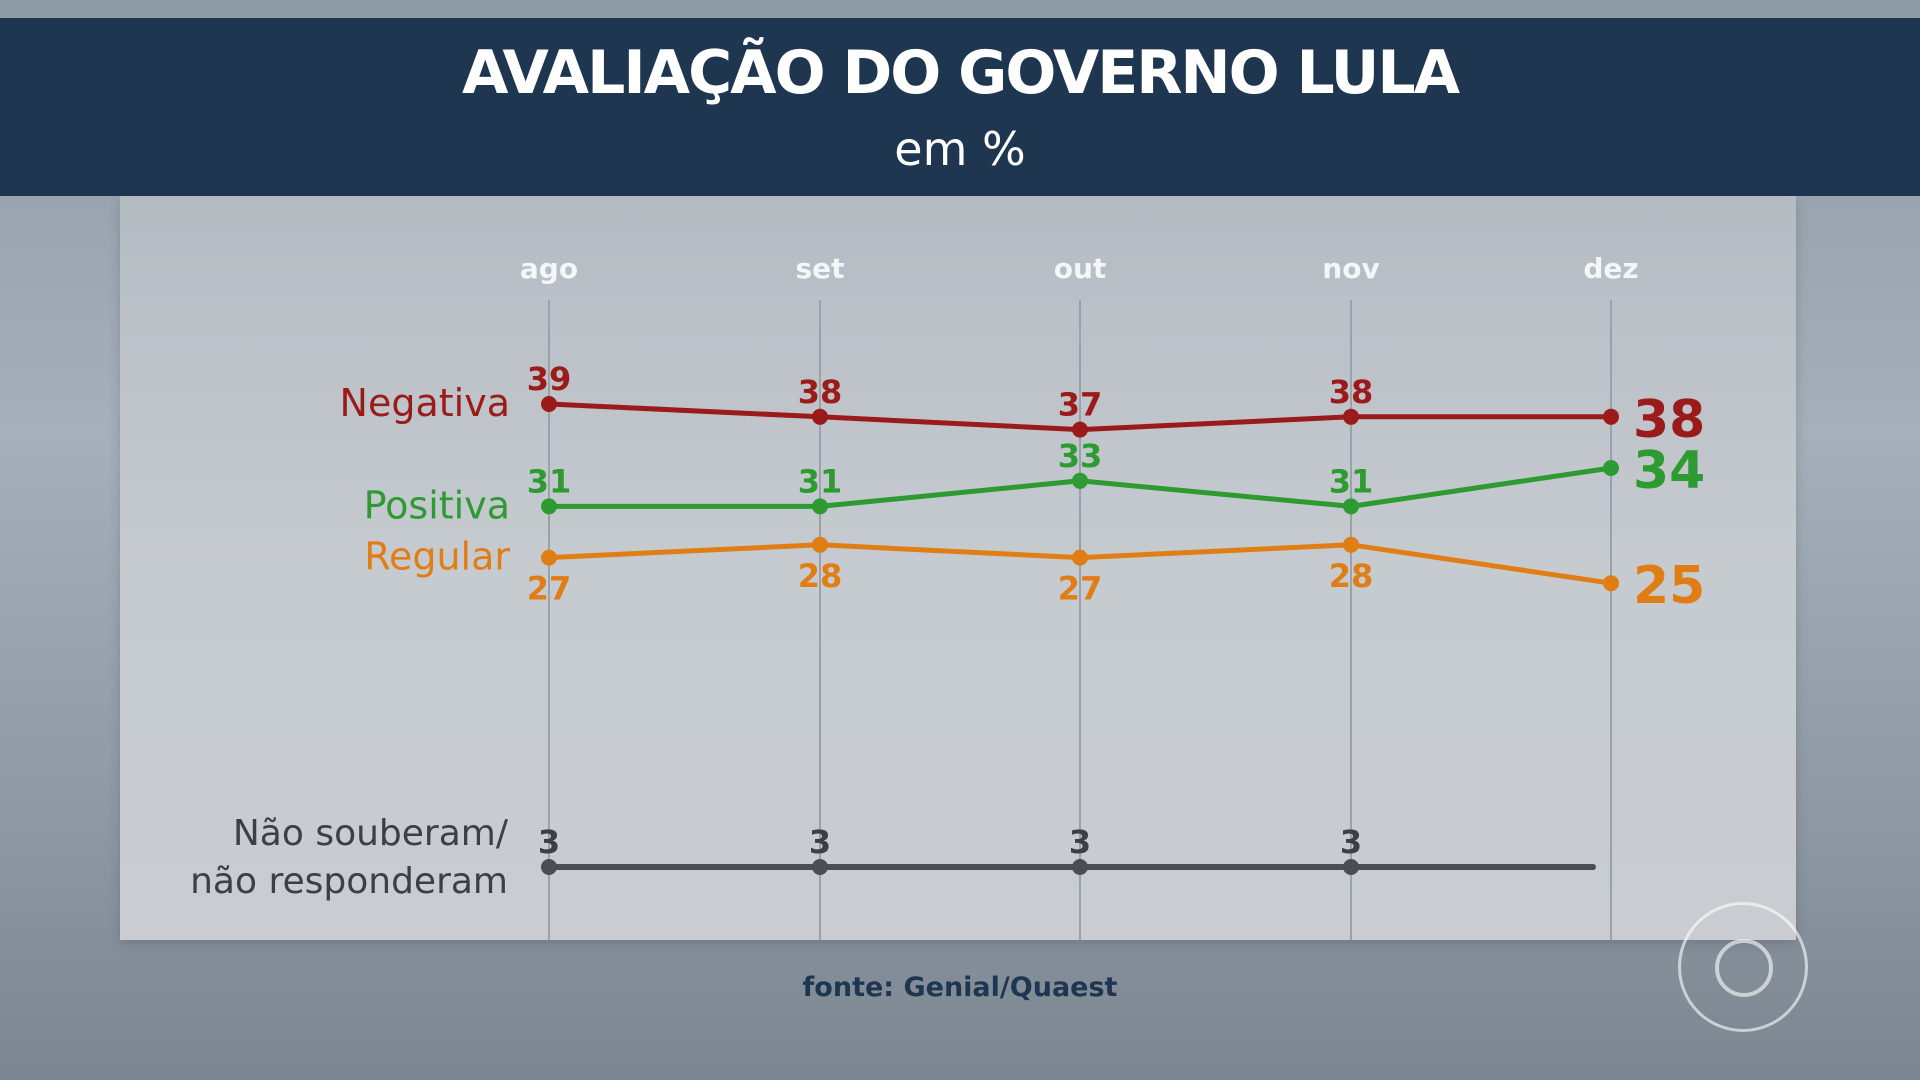 This screenshot has width=1920, height=1080. I want to click on source-label: fonte: Genial/Quaest, so click(960, 987).